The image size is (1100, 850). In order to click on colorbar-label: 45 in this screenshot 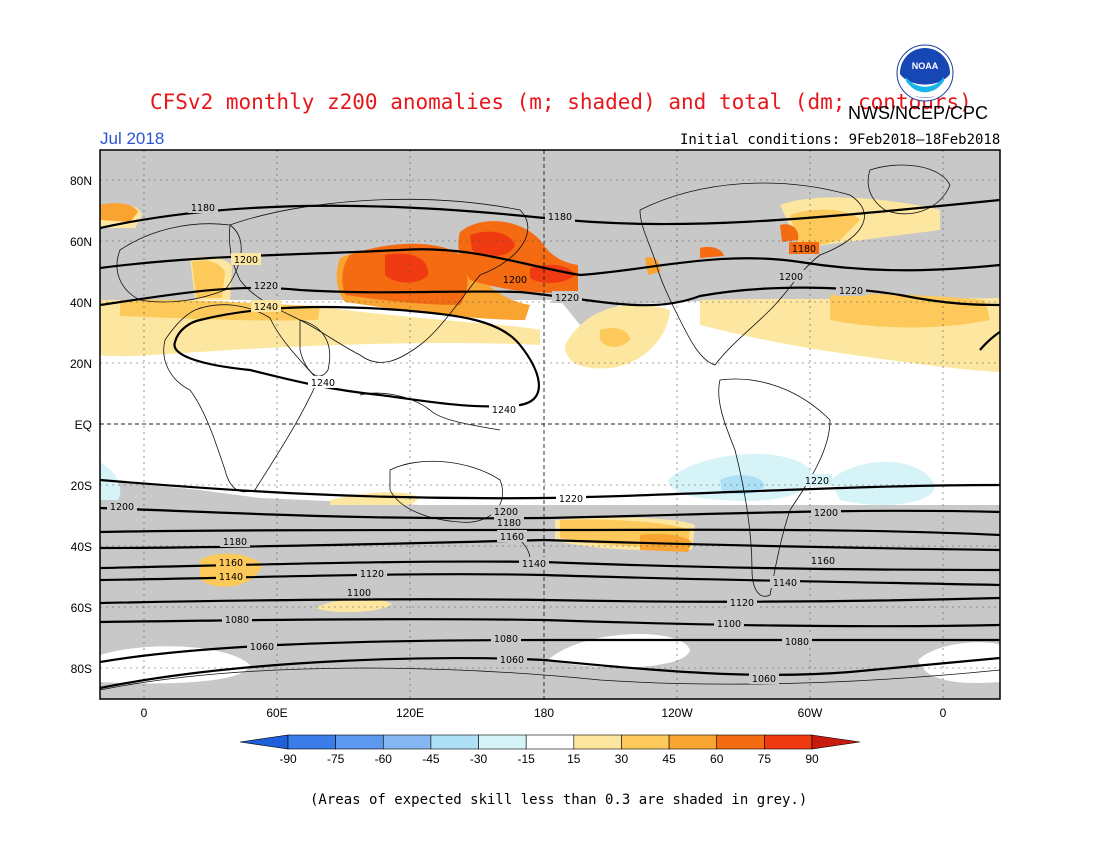, I will do `click(669, 759)`.